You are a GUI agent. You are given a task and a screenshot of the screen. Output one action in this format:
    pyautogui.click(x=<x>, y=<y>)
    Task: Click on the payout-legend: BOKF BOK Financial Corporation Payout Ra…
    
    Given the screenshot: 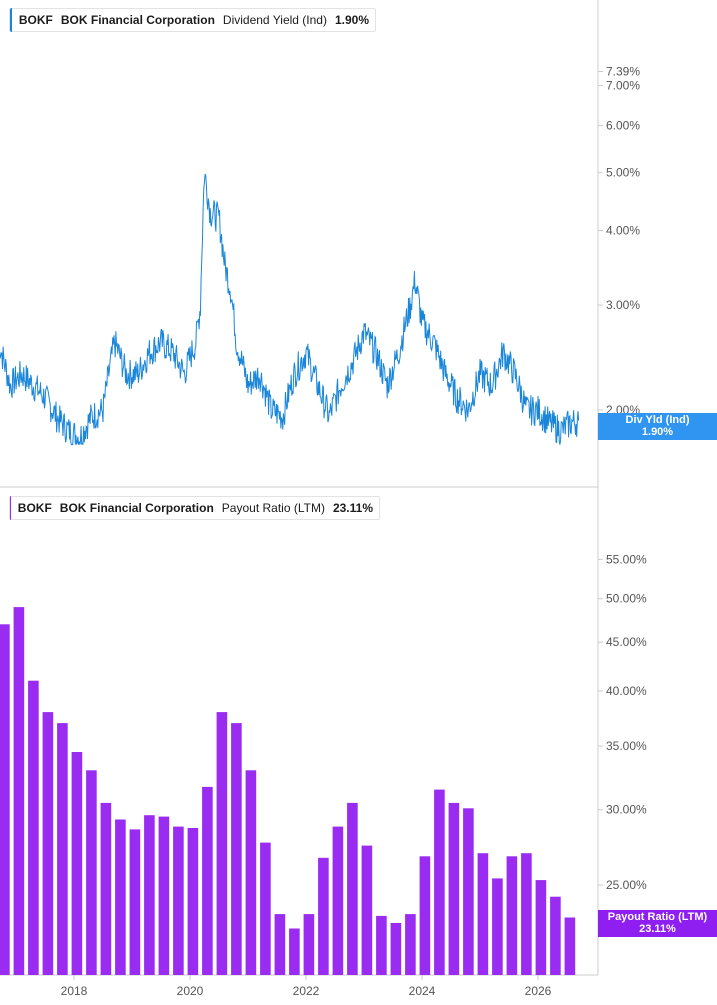 What is the action you would take?
    pyautogui.click(x=194, y=508)
    